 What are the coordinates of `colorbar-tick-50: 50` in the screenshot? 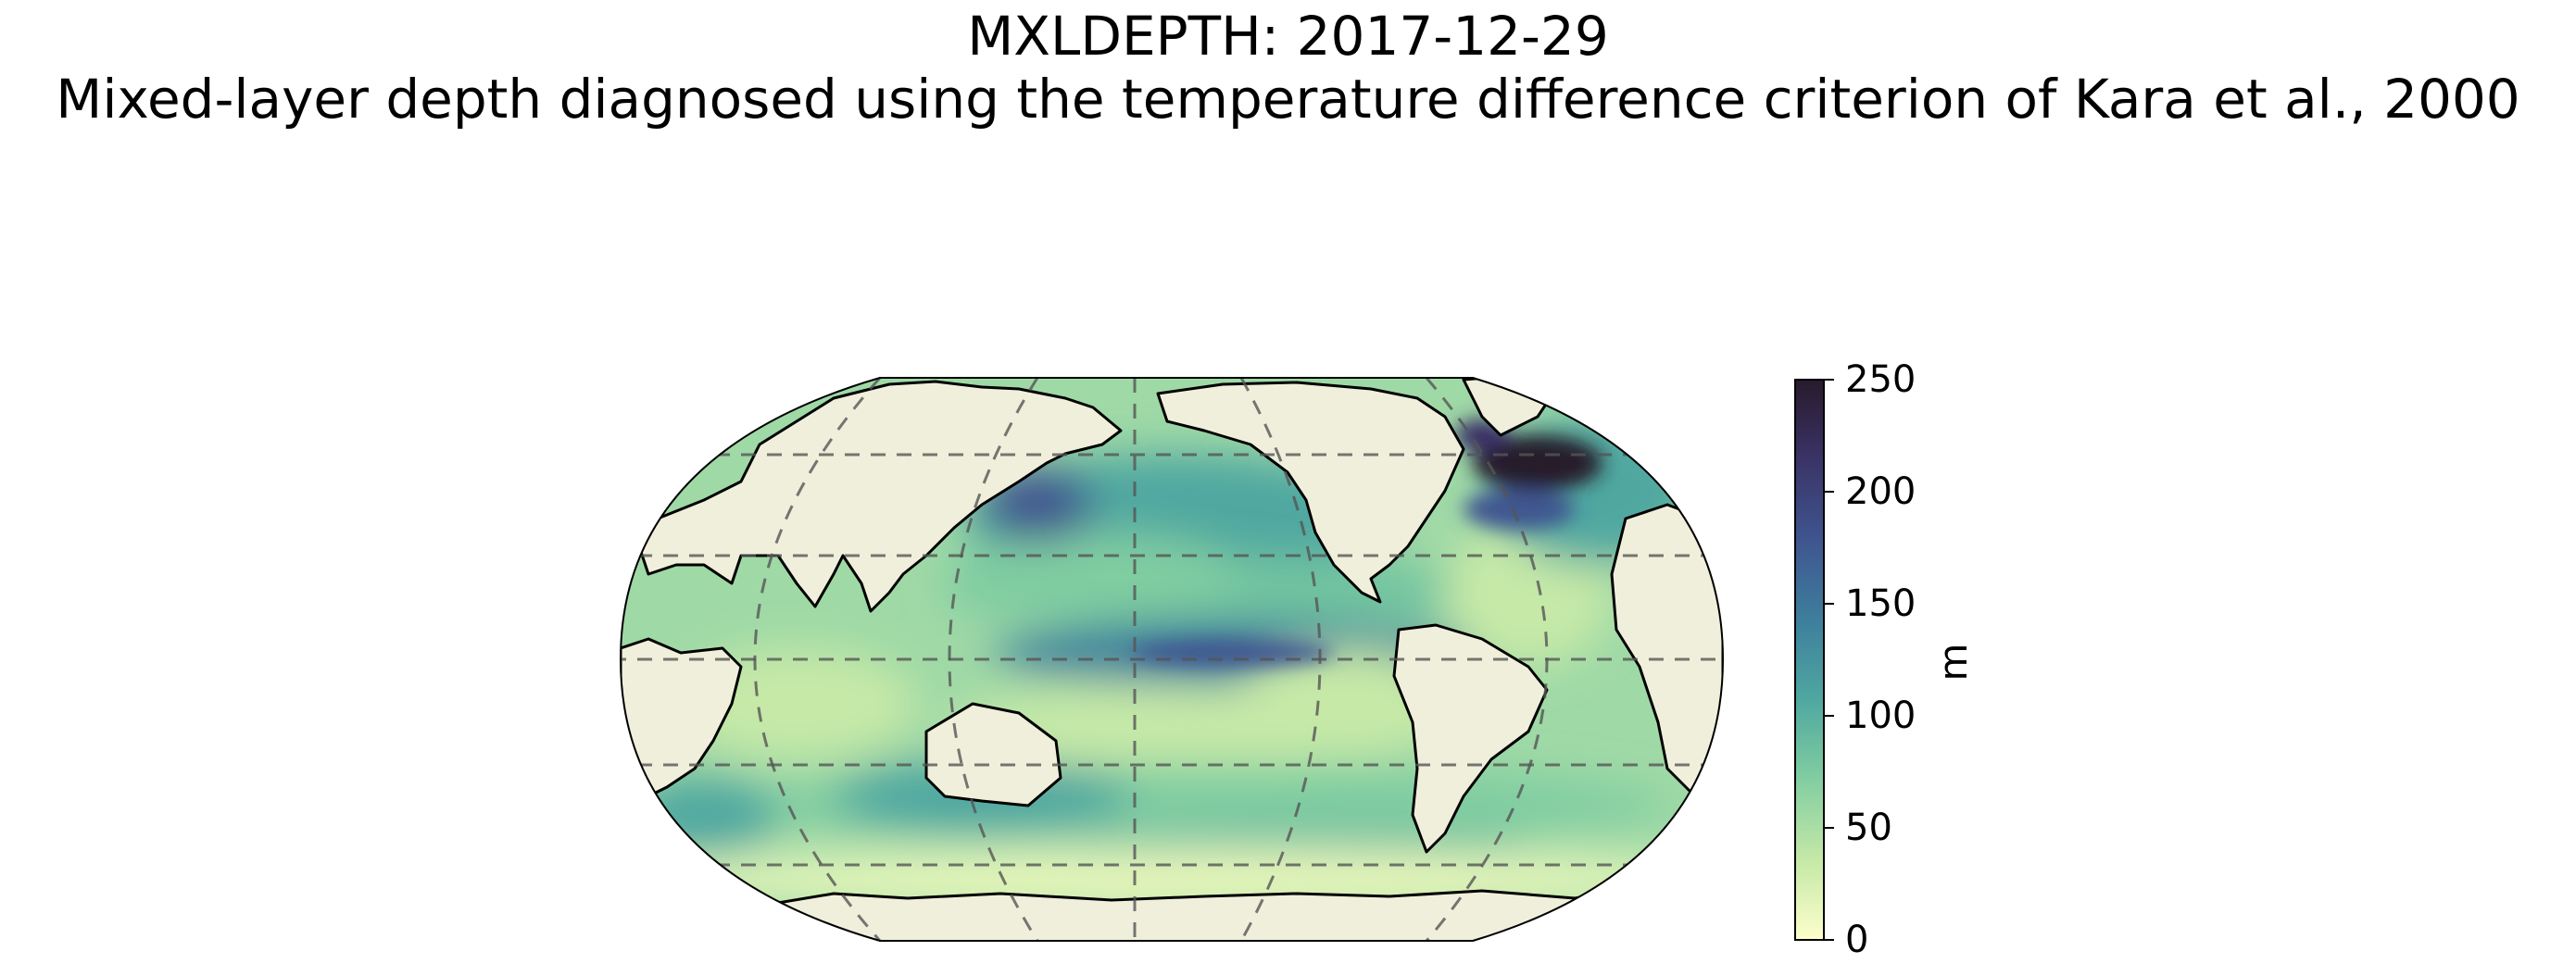 It's located at (1868, 828).